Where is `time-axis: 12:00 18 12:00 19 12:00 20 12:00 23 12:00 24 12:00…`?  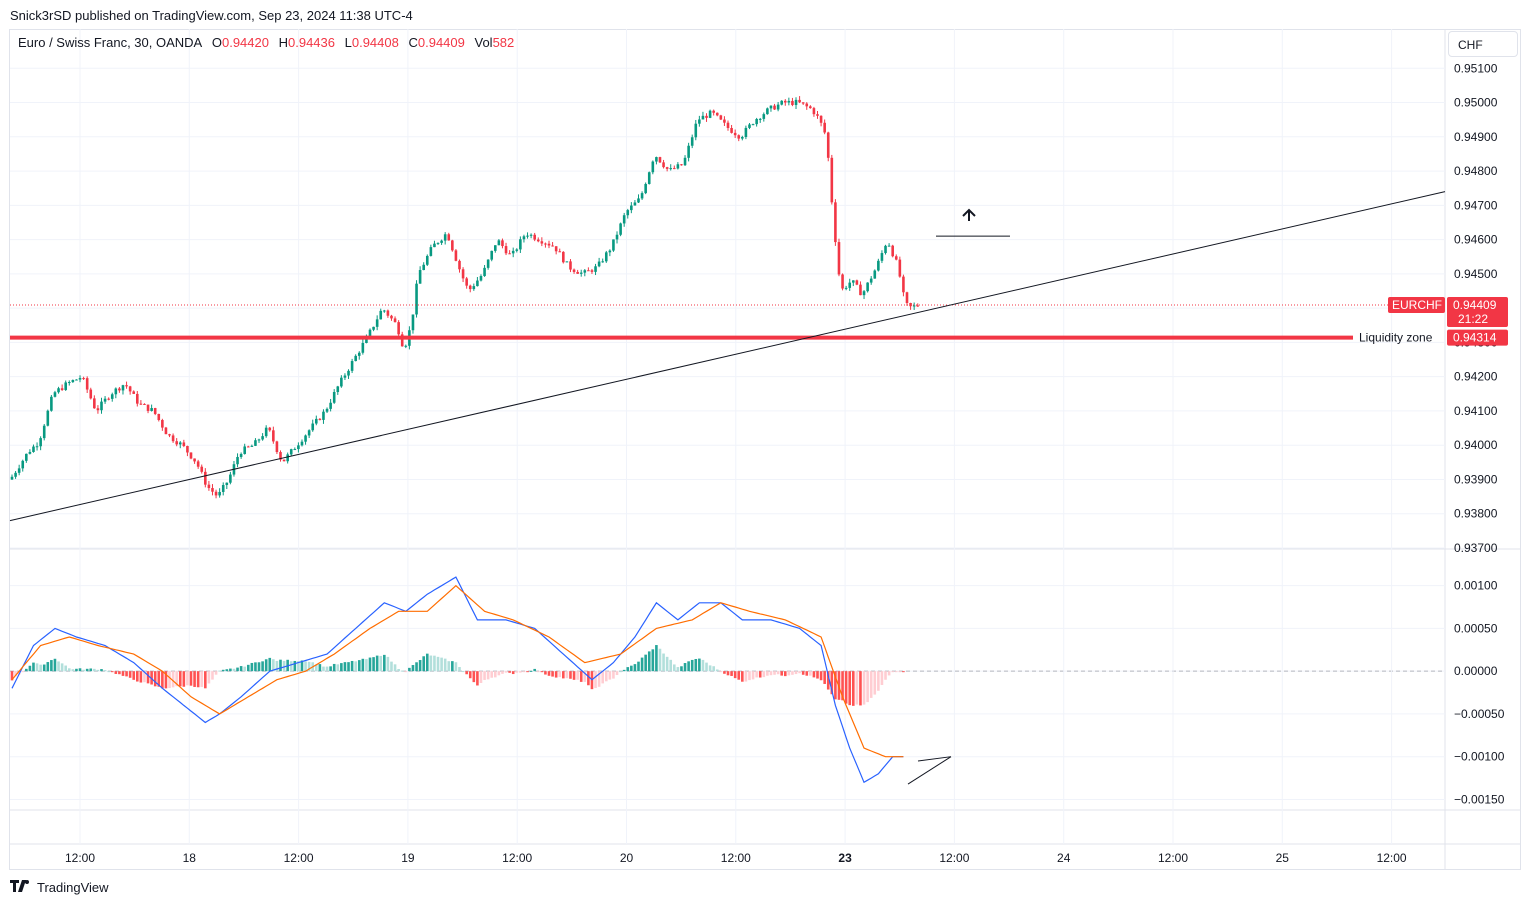 time-axis: 12:00 18 12:00 19 12:00 20 12:00 23 12:00 24 12:00… is located at coordinates (736, 858).